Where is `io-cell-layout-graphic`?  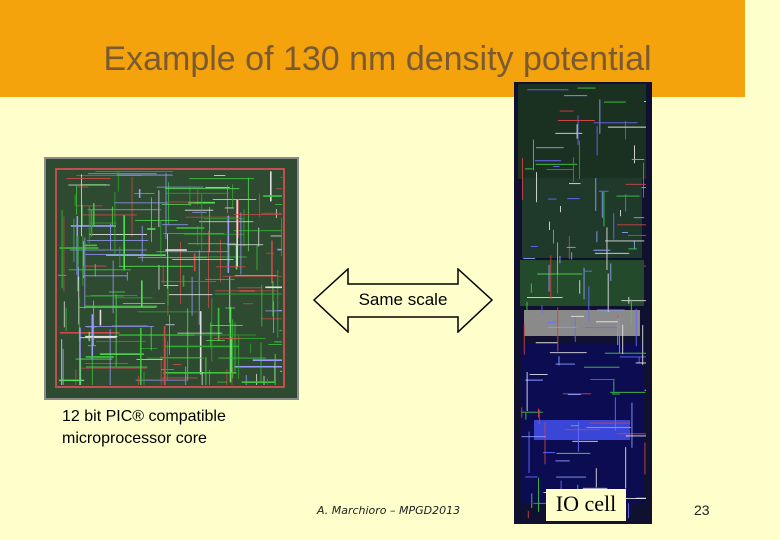
io-cell-layout-graphic is located at coordinates (583, 303).